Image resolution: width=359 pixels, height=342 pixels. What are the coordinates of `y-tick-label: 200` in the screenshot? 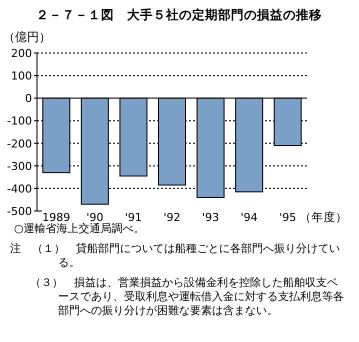 It's located at (21, 53).